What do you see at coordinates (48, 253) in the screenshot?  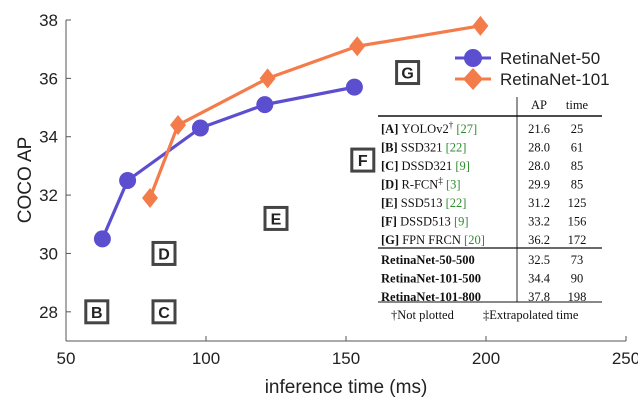 I see `y-tick-label: 30` at bounding box center [48, 253].